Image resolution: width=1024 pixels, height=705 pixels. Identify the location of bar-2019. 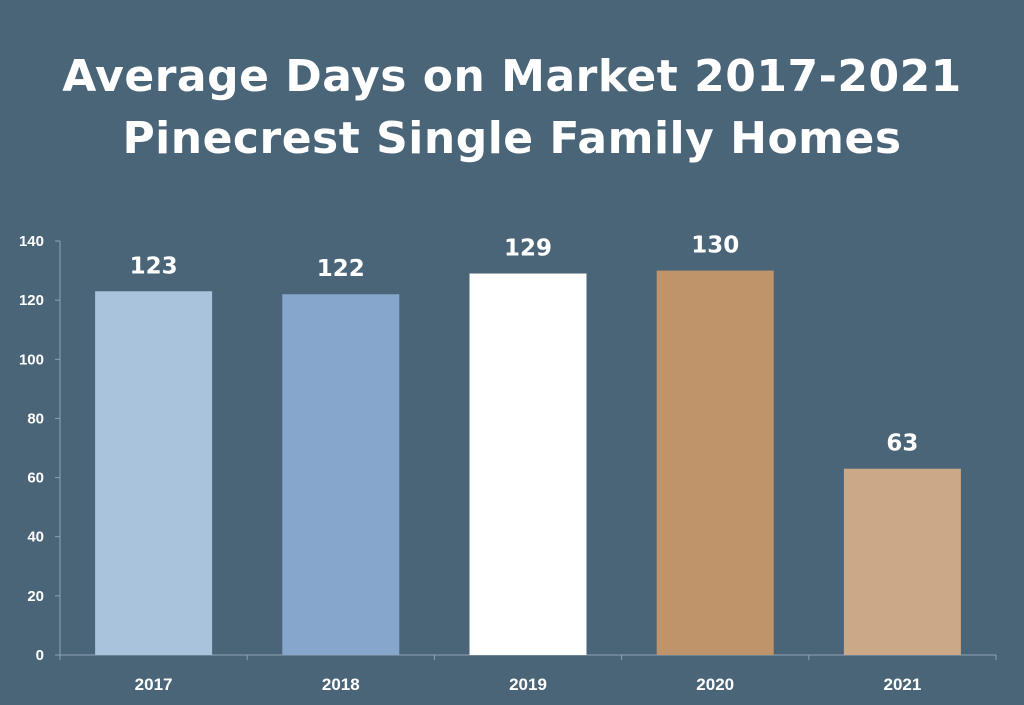
(528, 464).